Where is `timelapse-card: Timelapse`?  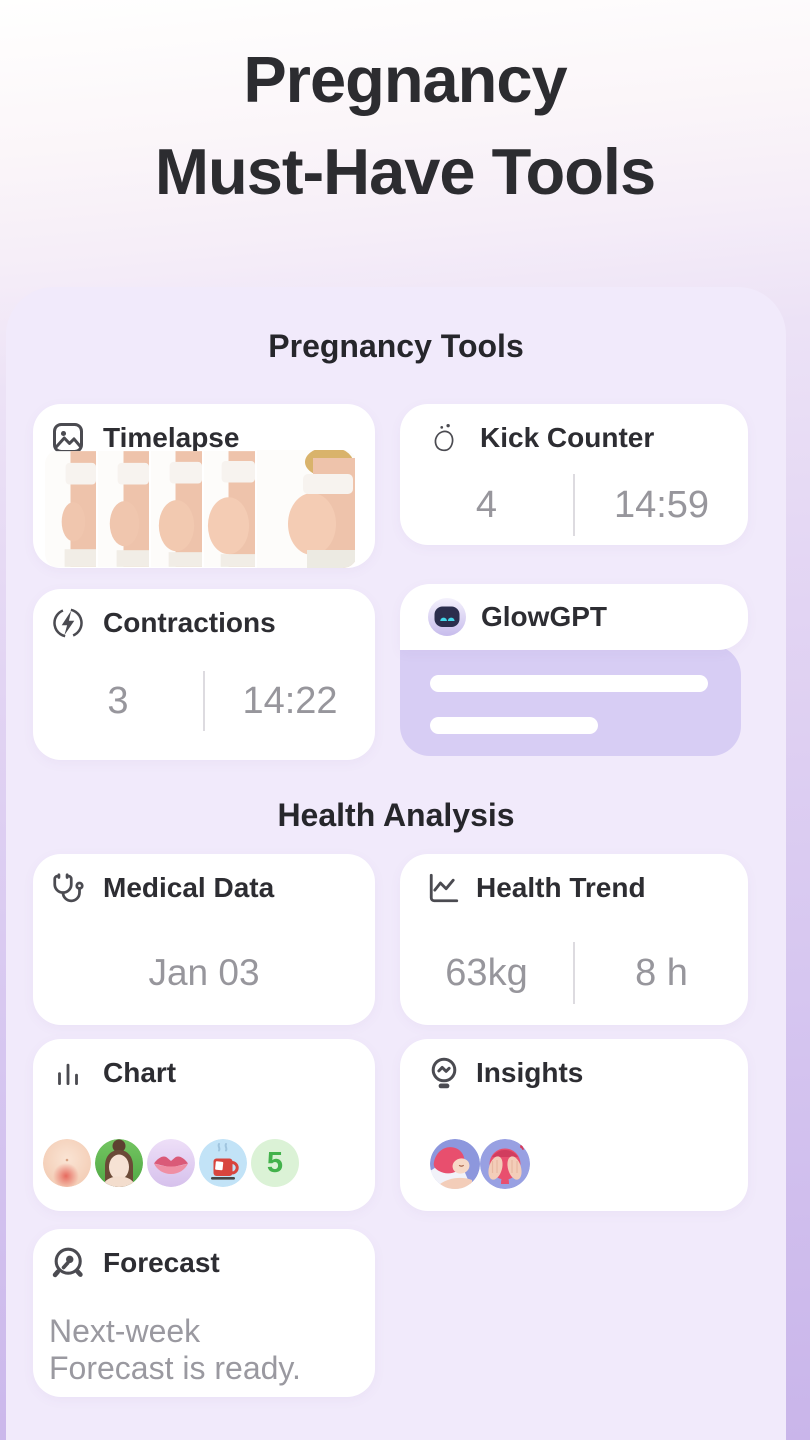
timelapse-card: Timelapse is located at coordinates (204, 486).